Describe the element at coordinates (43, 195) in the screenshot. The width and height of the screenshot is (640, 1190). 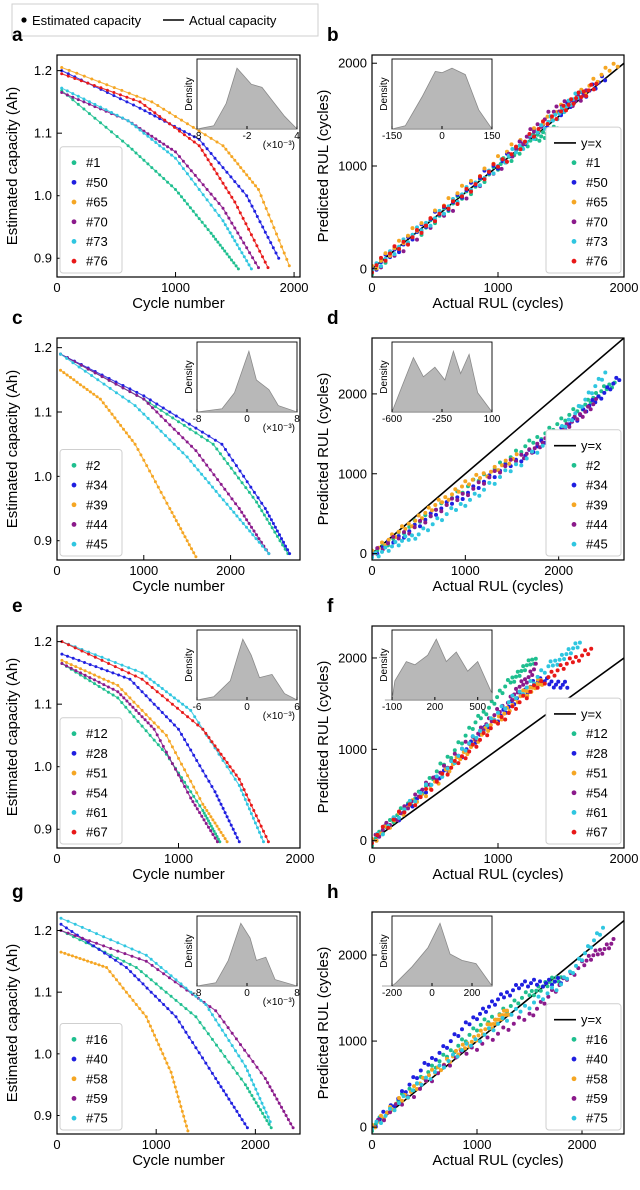
I see `y-tick-label: 1.0` at that location.